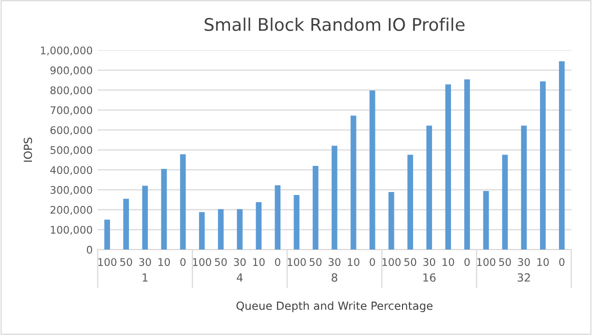 The width and height of the screenshot is (592, 335). I want to click on y-tick-label: 600,000, so click(71, 131).